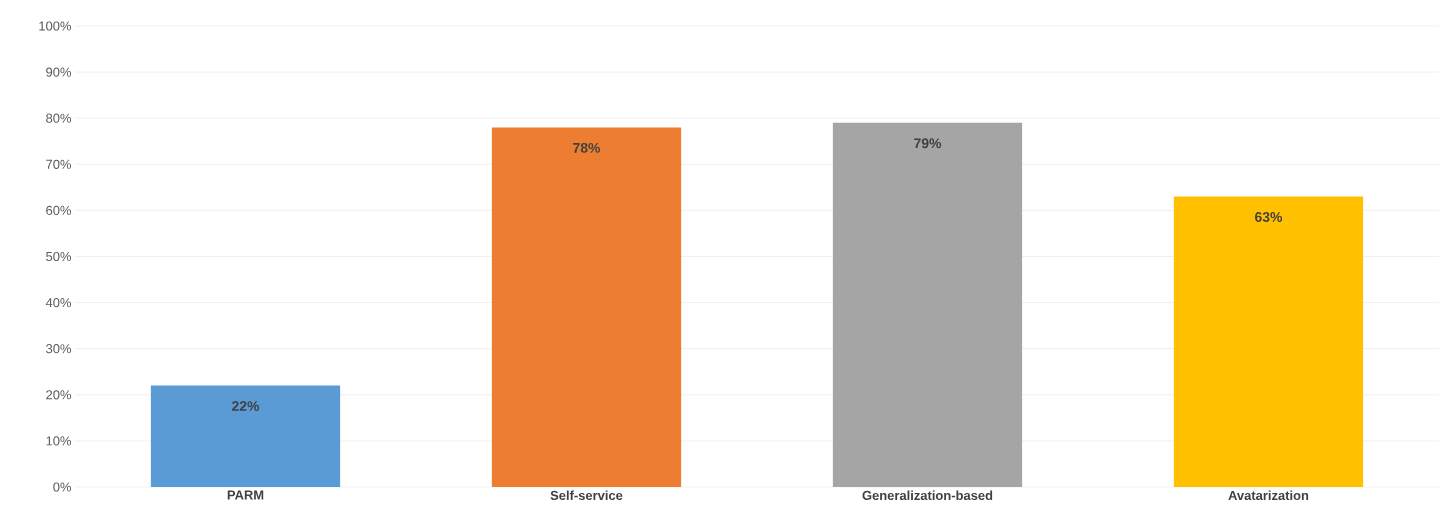 The image size is (1439, 529). Describe the element at coordinates (587, 147) in the screenshot. I see `data-label: 78%` at that location.